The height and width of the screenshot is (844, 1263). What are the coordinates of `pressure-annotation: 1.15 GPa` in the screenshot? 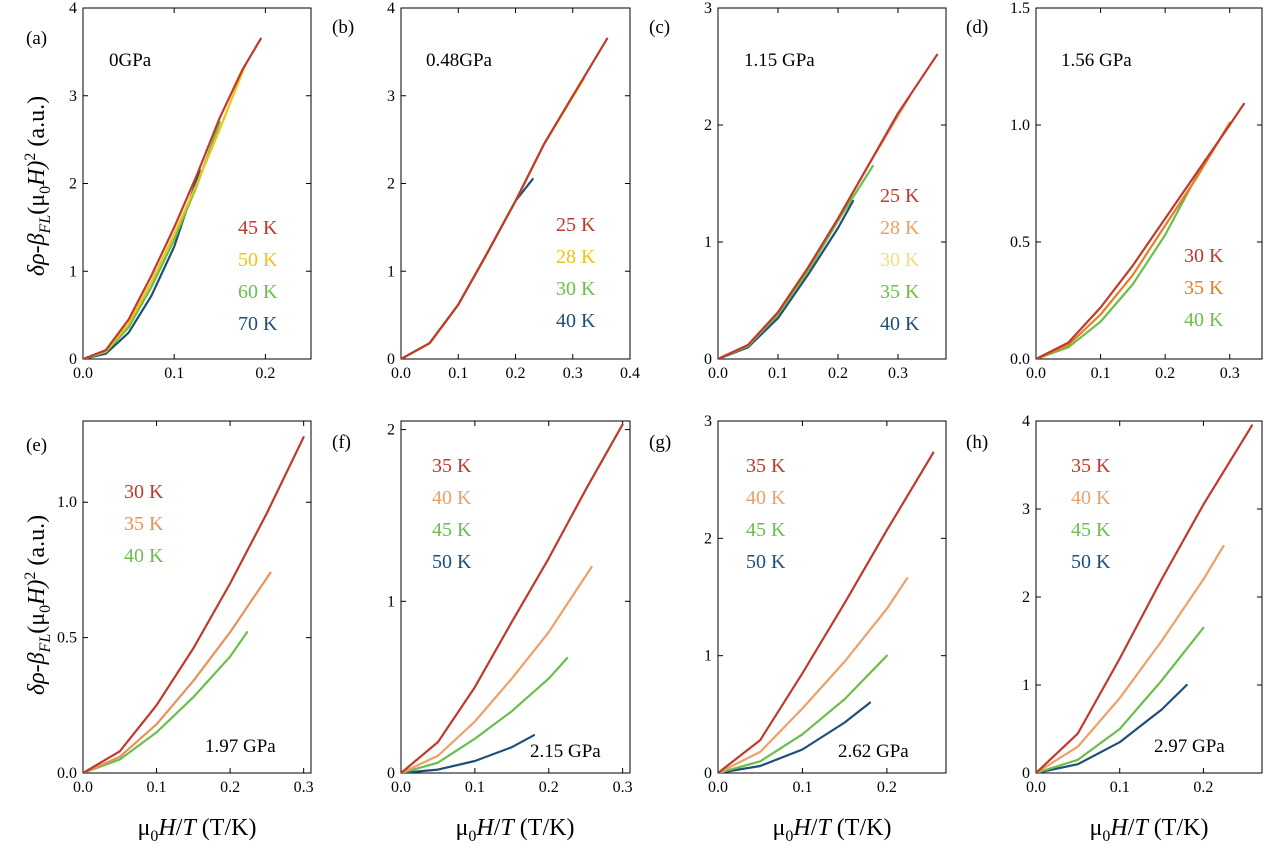 It's located at (779, 60).